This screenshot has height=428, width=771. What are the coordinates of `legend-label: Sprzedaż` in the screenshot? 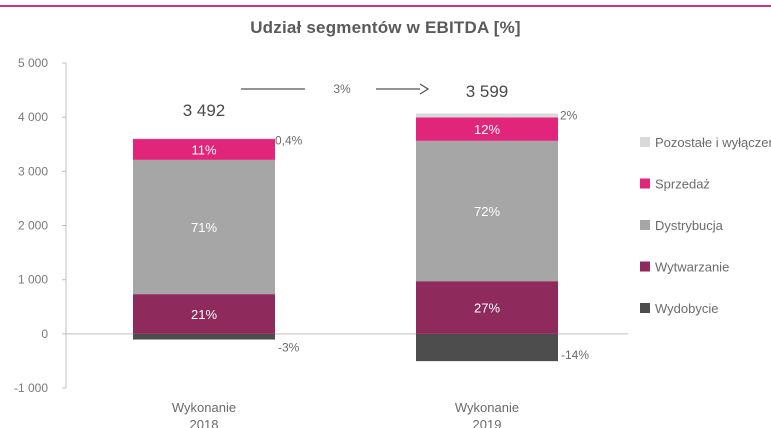 It's located at (682, 184).